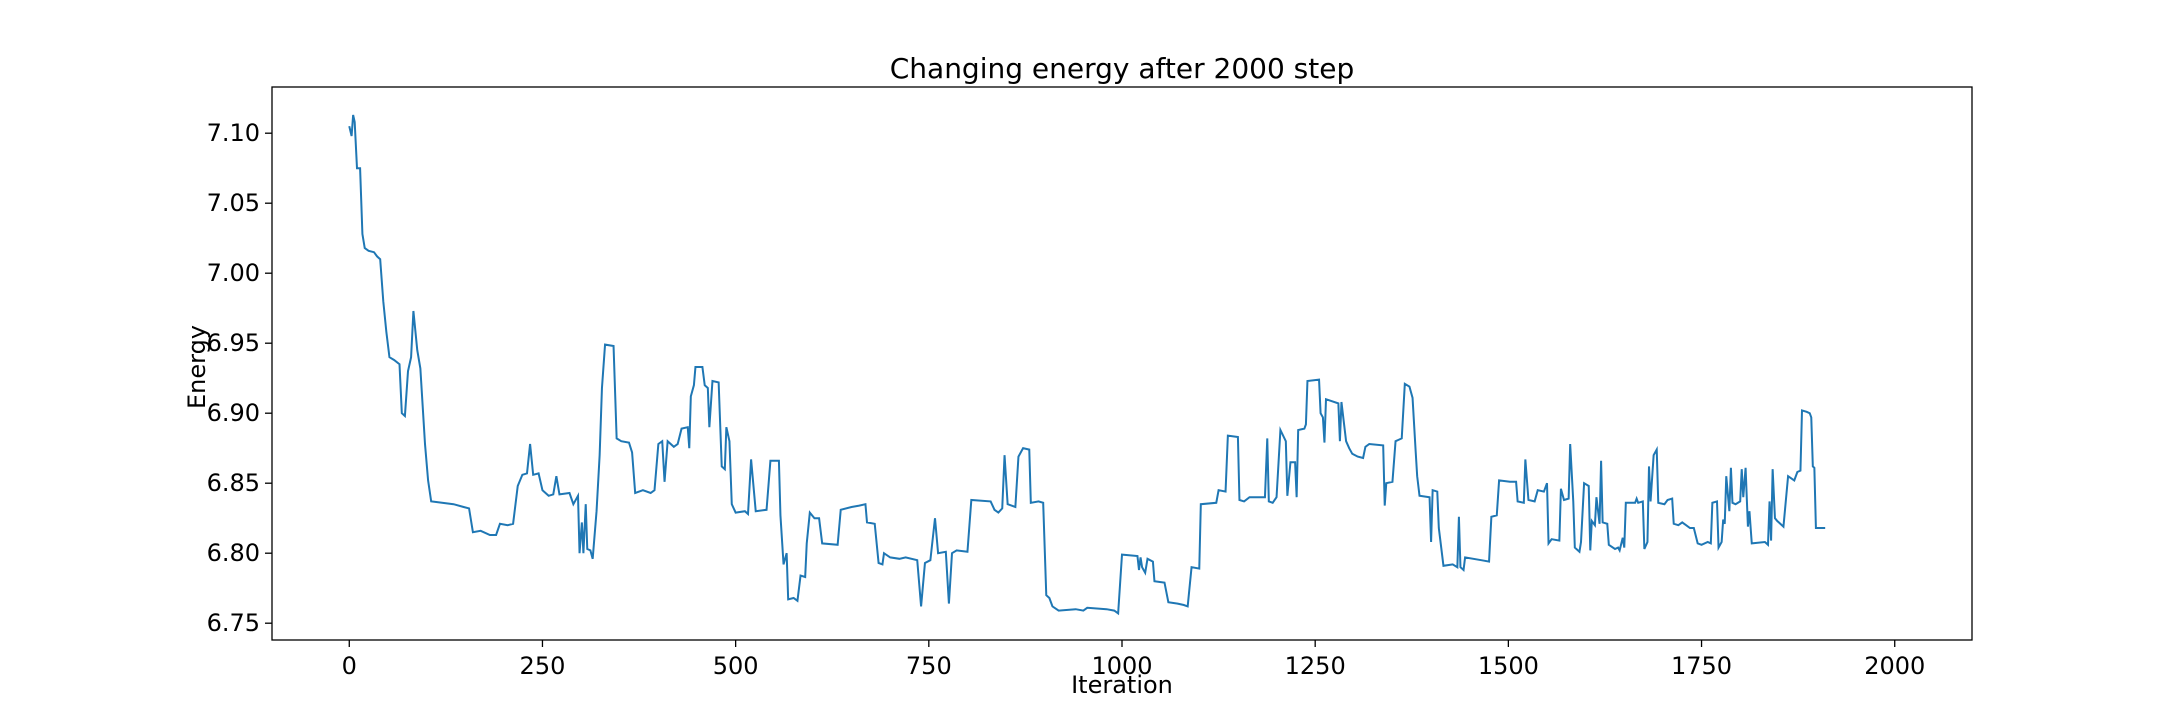  I want to click on x-tick-label: 2000, so click(1894, 666).